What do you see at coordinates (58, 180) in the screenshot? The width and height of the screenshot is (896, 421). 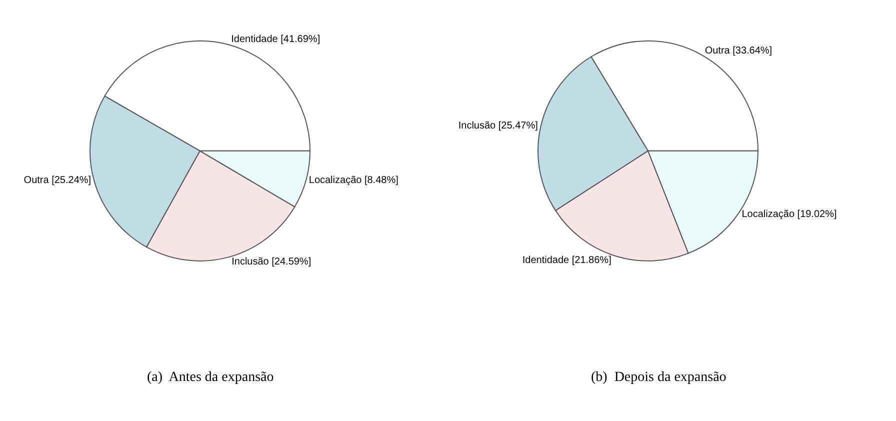 I see `slice-label: Outra [25.24%]` at bounding box center [58, 180].